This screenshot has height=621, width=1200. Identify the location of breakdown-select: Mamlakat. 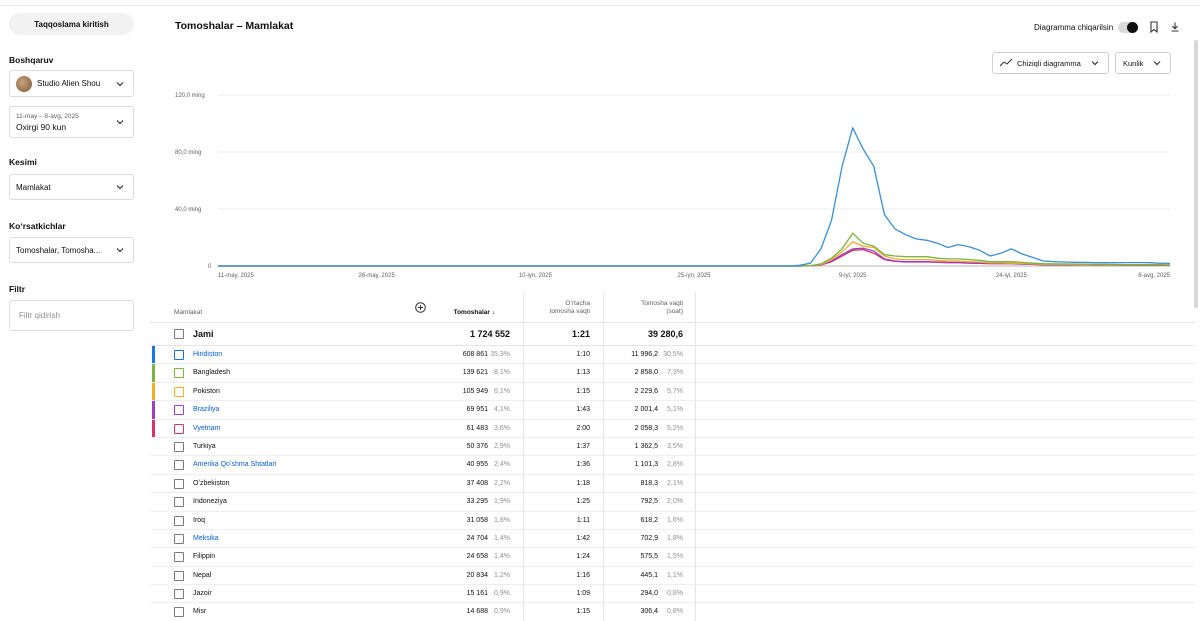
(71, 187).